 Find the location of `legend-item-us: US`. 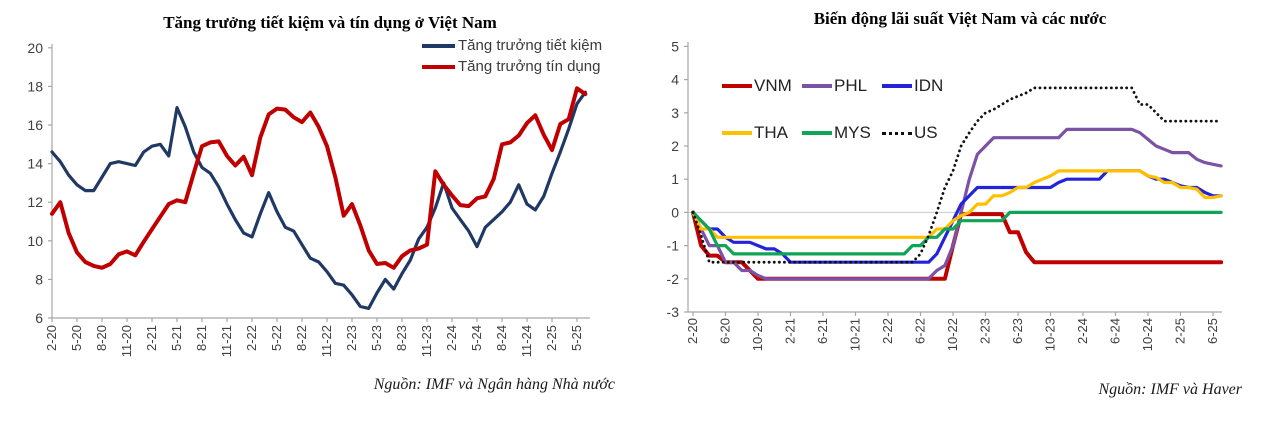

legend-item-us: US is located at coordinates (922, 133).